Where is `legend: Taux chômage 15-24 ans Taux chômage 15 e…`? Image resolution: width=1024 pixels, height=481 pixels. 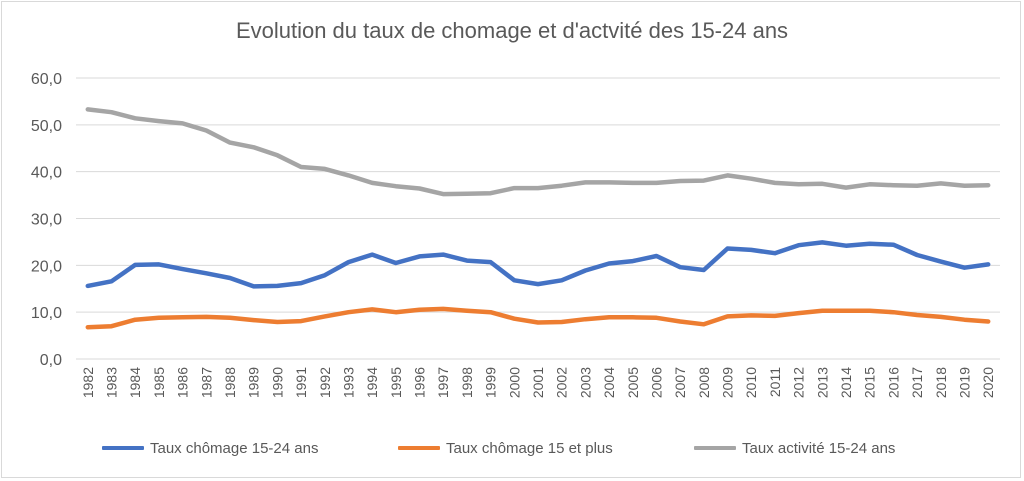
legend: Taux chômage 15-24 ans Taux chômage 15 e… is located at coordinates (512, 448).